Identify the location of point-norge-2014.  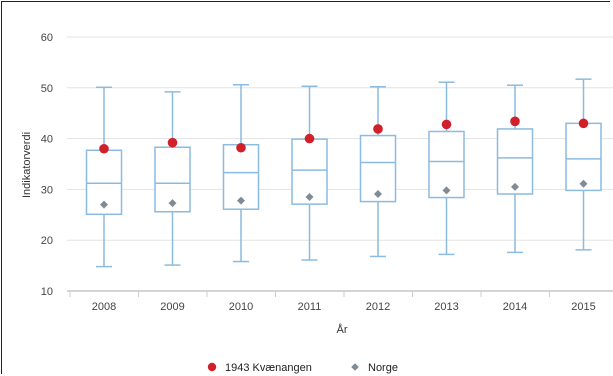
(515, 186).